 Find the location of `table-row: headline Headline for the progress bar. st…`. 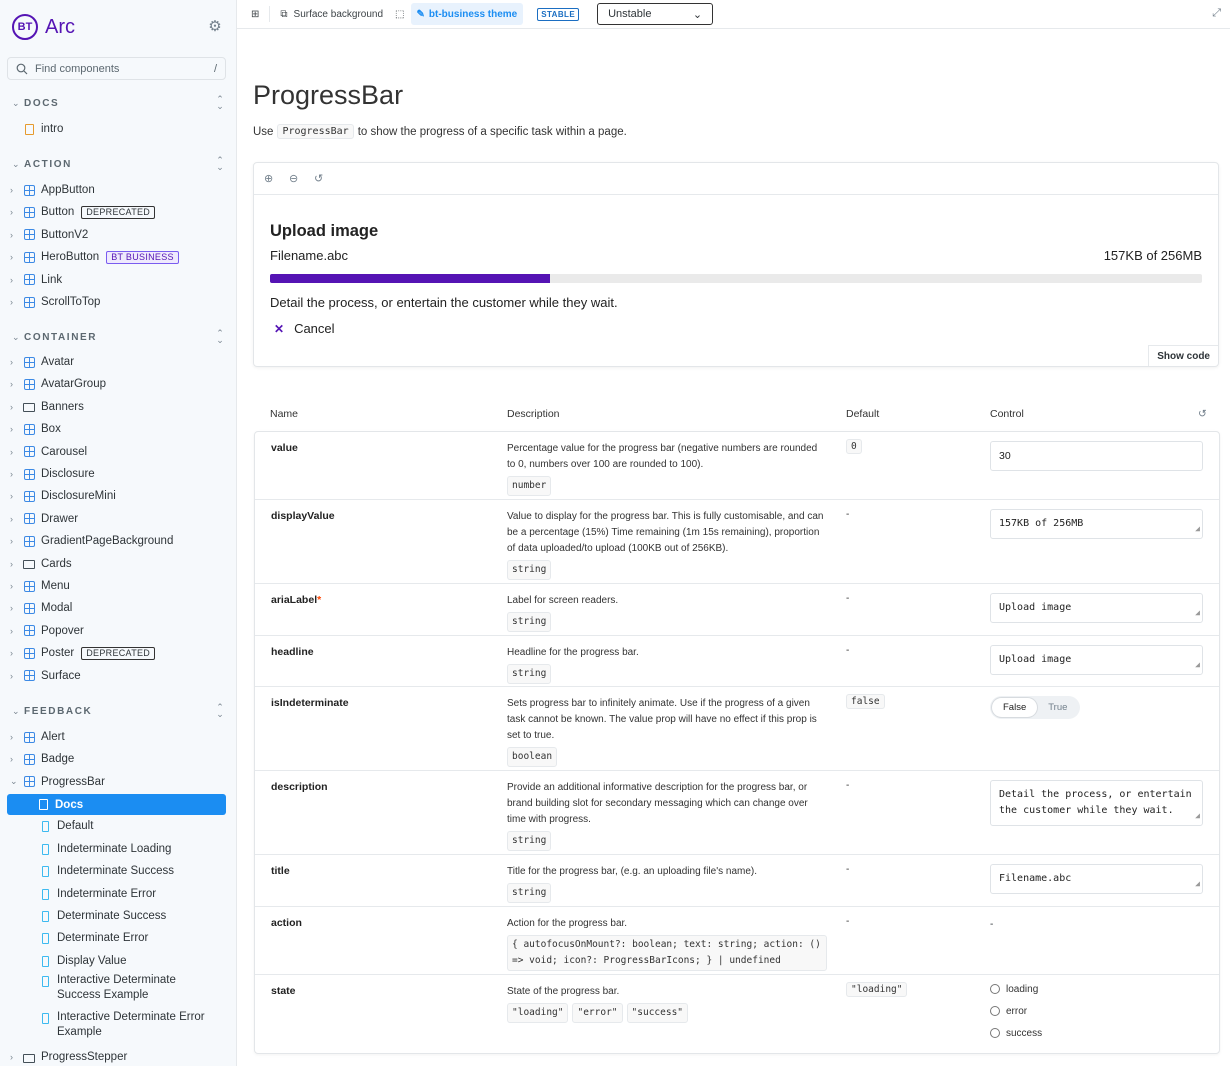

table-row: headline Headline for the progress bar. st… is located at coordinates (737, 661).